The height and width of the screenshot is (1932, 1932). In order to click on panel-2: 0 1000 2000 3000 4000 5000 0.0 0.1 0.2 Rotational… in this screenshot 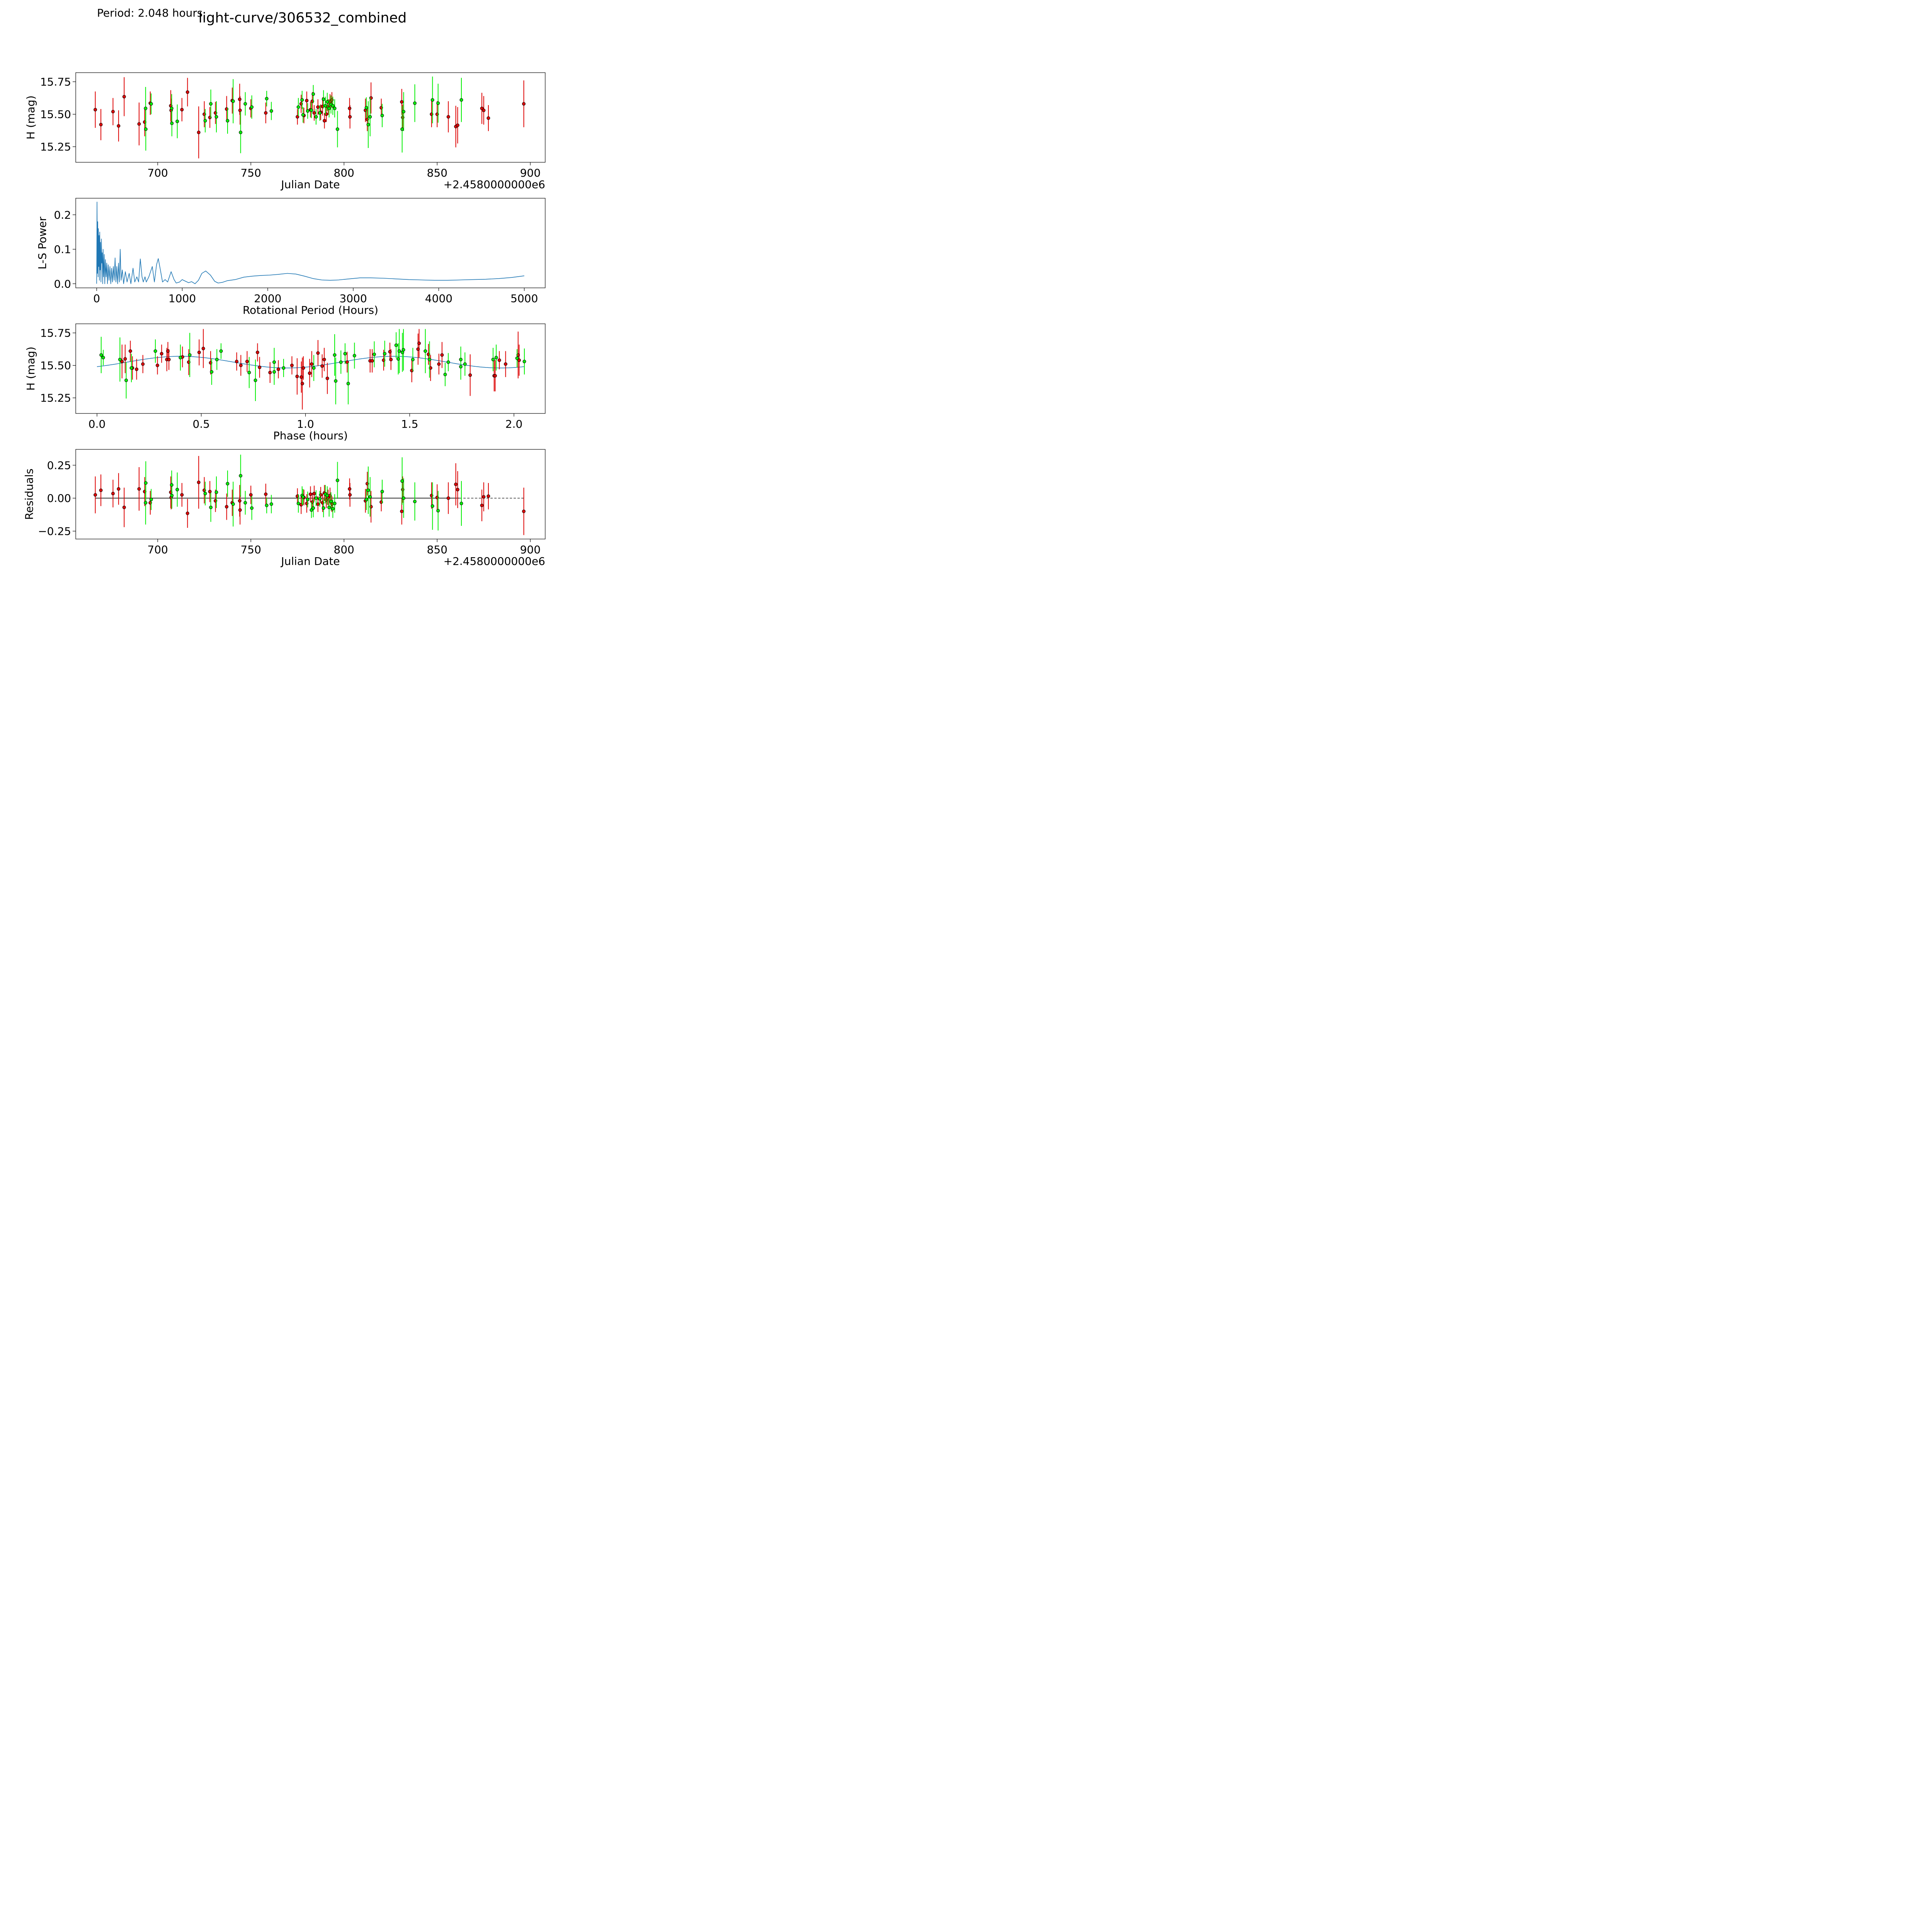, I will do `click(291, 257)`.